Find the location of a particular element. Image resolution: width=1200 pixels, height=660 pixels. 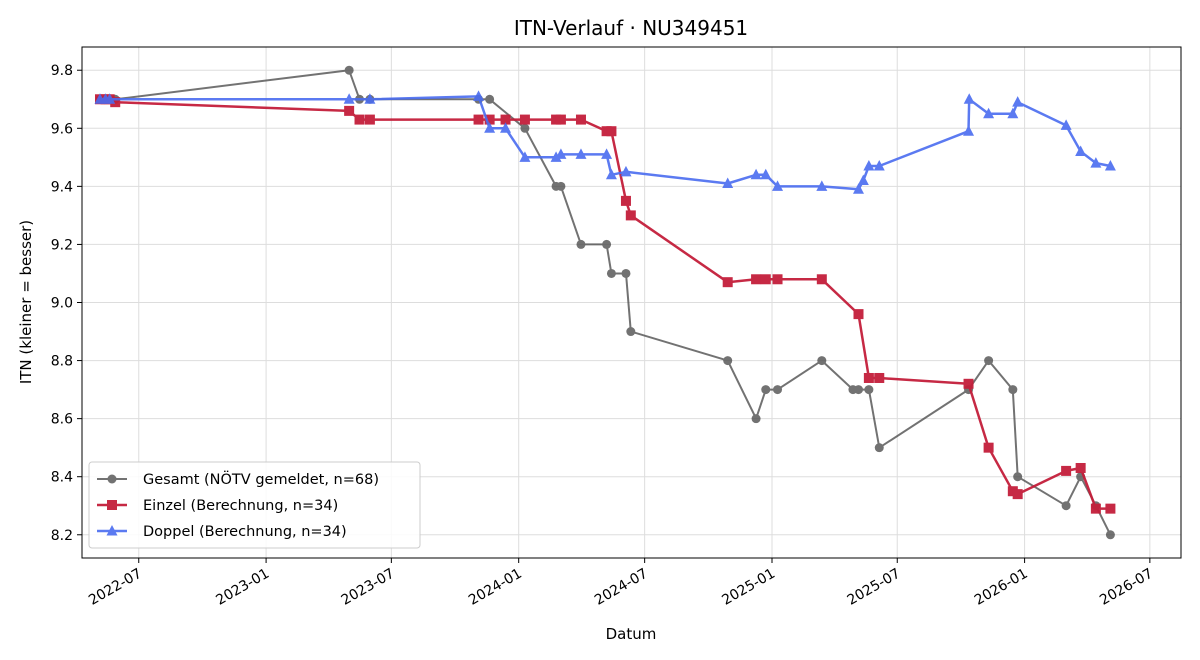

series-line is located at coordinates (605, 143).